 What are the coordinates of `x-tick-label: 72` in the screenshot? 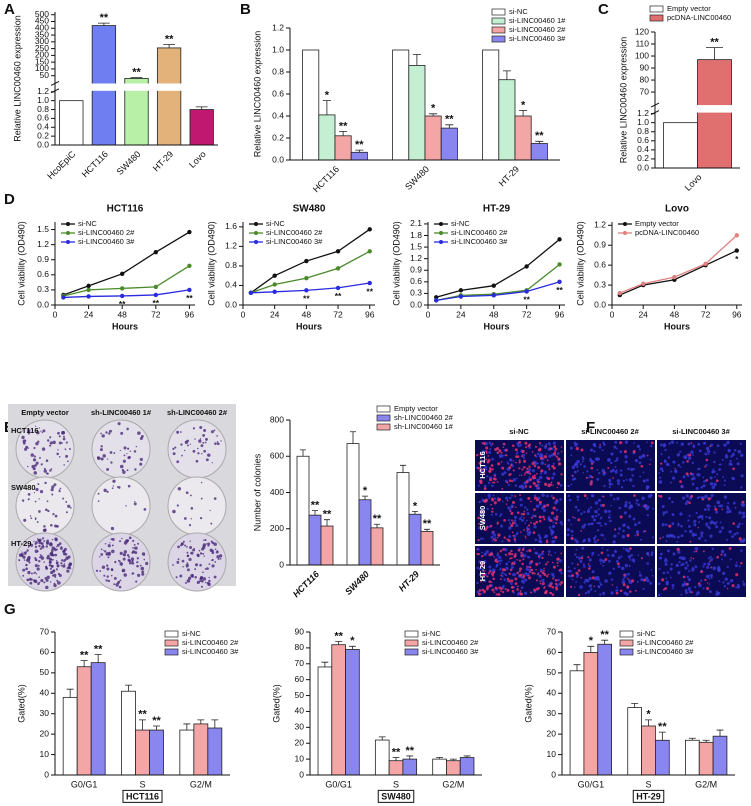 It's located at (706, 314).